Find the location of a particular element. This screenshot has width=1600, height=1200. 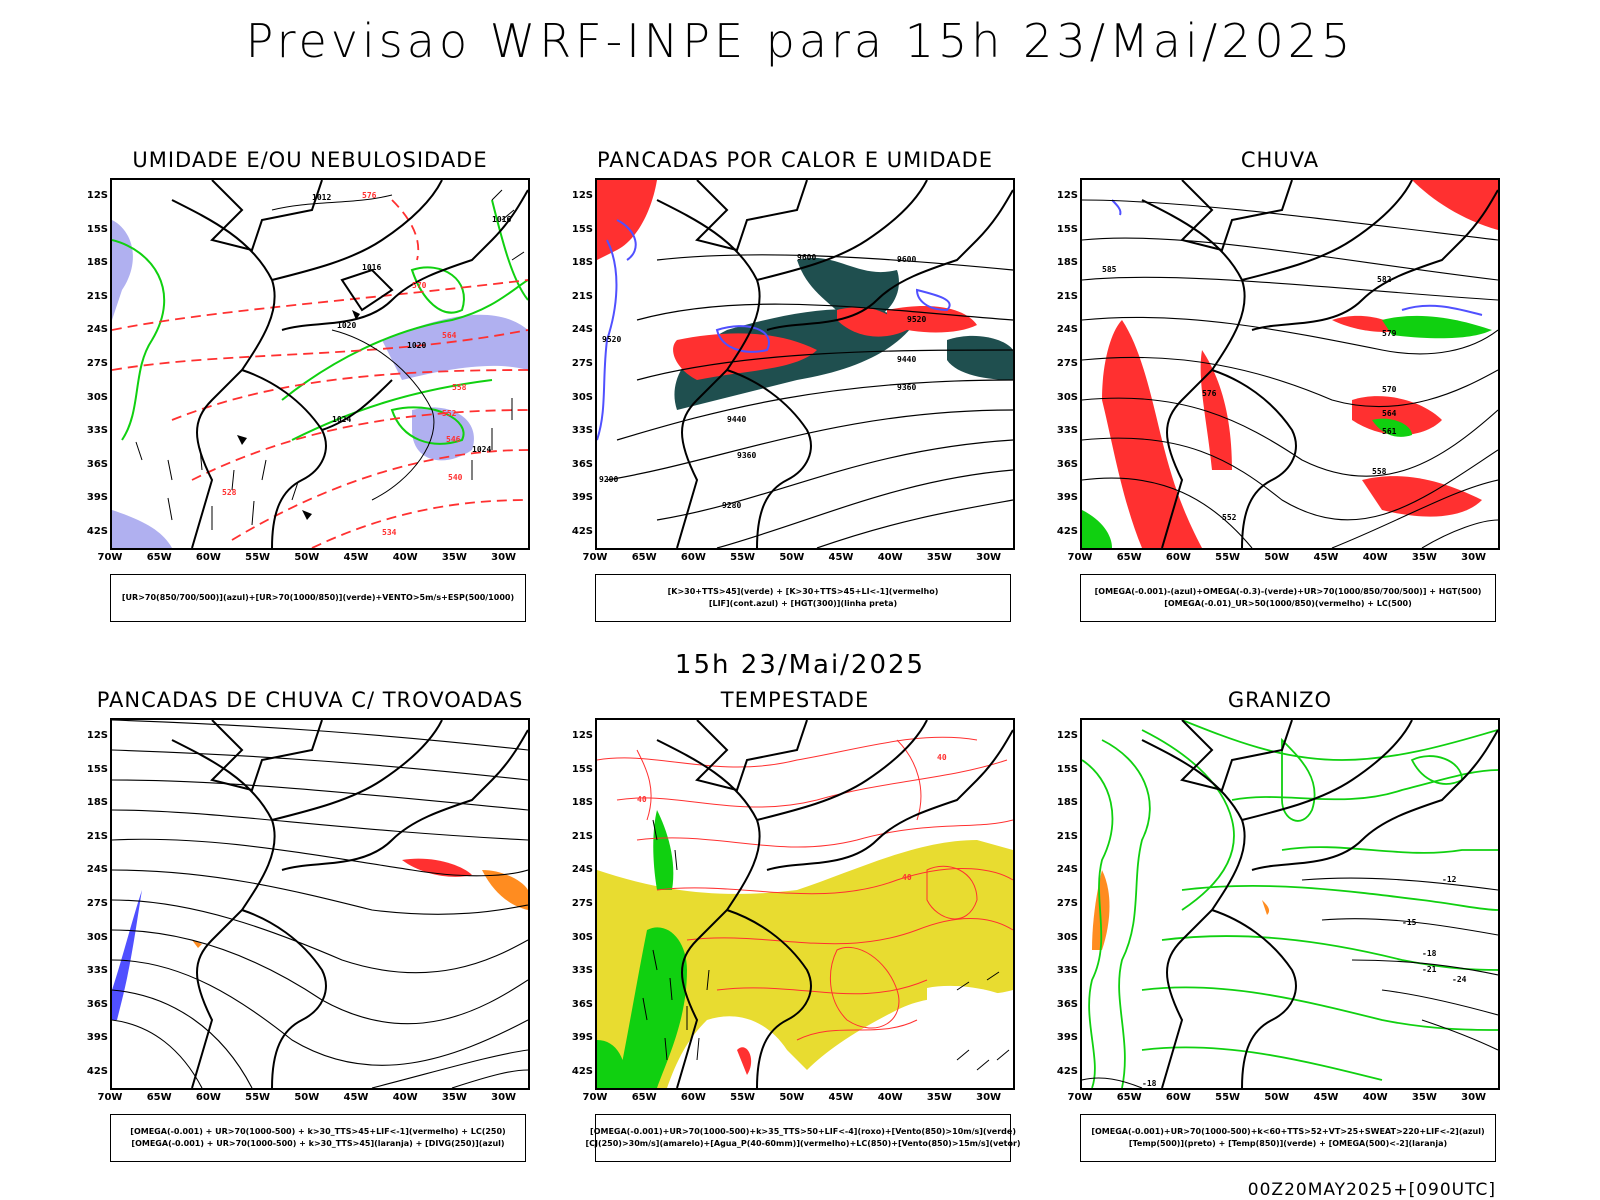

map-label: 579 is located at coordinates (1389, 333).